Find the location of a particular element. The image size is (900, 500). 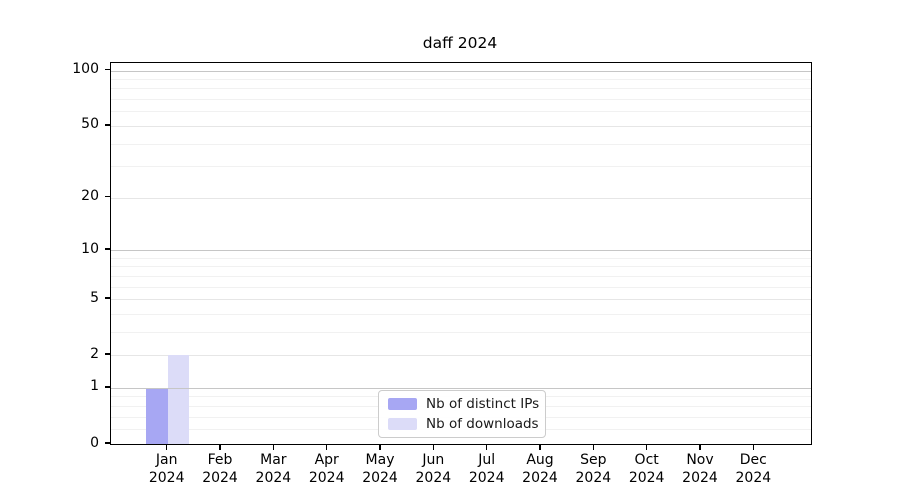

y-axis-tick-label: 20 is located at coordinates (90, 196).